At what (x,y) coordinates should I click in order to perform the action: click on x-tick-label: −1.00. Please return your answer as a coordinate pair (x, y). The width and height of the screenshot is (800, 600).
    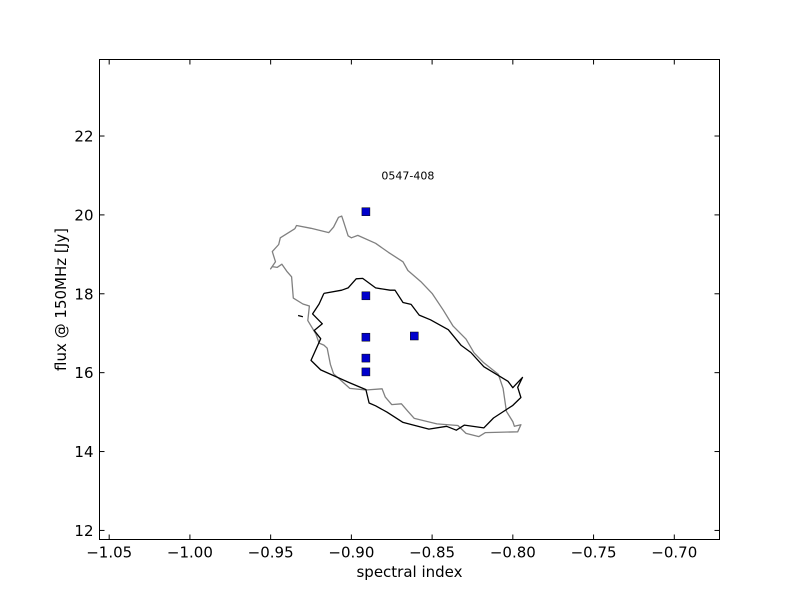
    Looking at the image, I should click on (190, 553).